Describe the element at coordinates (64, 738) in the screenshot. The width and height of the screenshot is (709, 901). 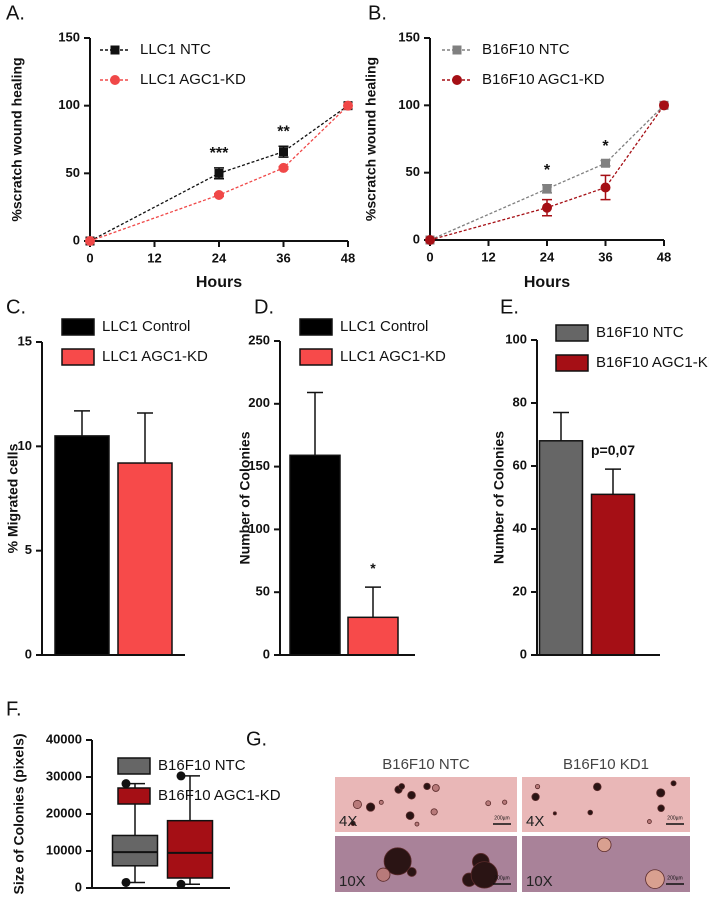
I see `y-tick-label: 40000` at that location.